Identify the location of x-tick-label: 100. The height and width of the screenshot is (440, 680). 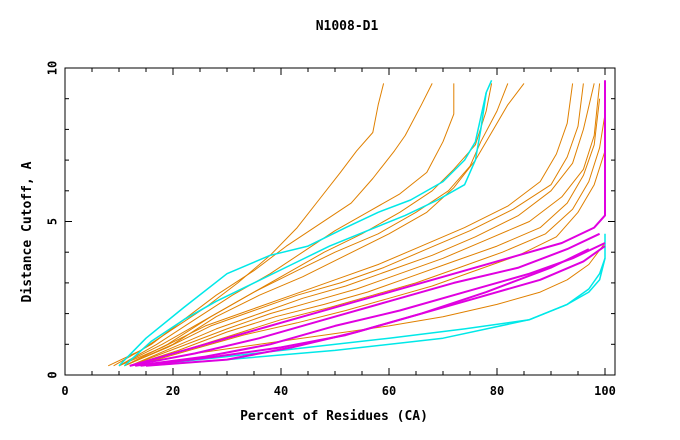
(605, 391).